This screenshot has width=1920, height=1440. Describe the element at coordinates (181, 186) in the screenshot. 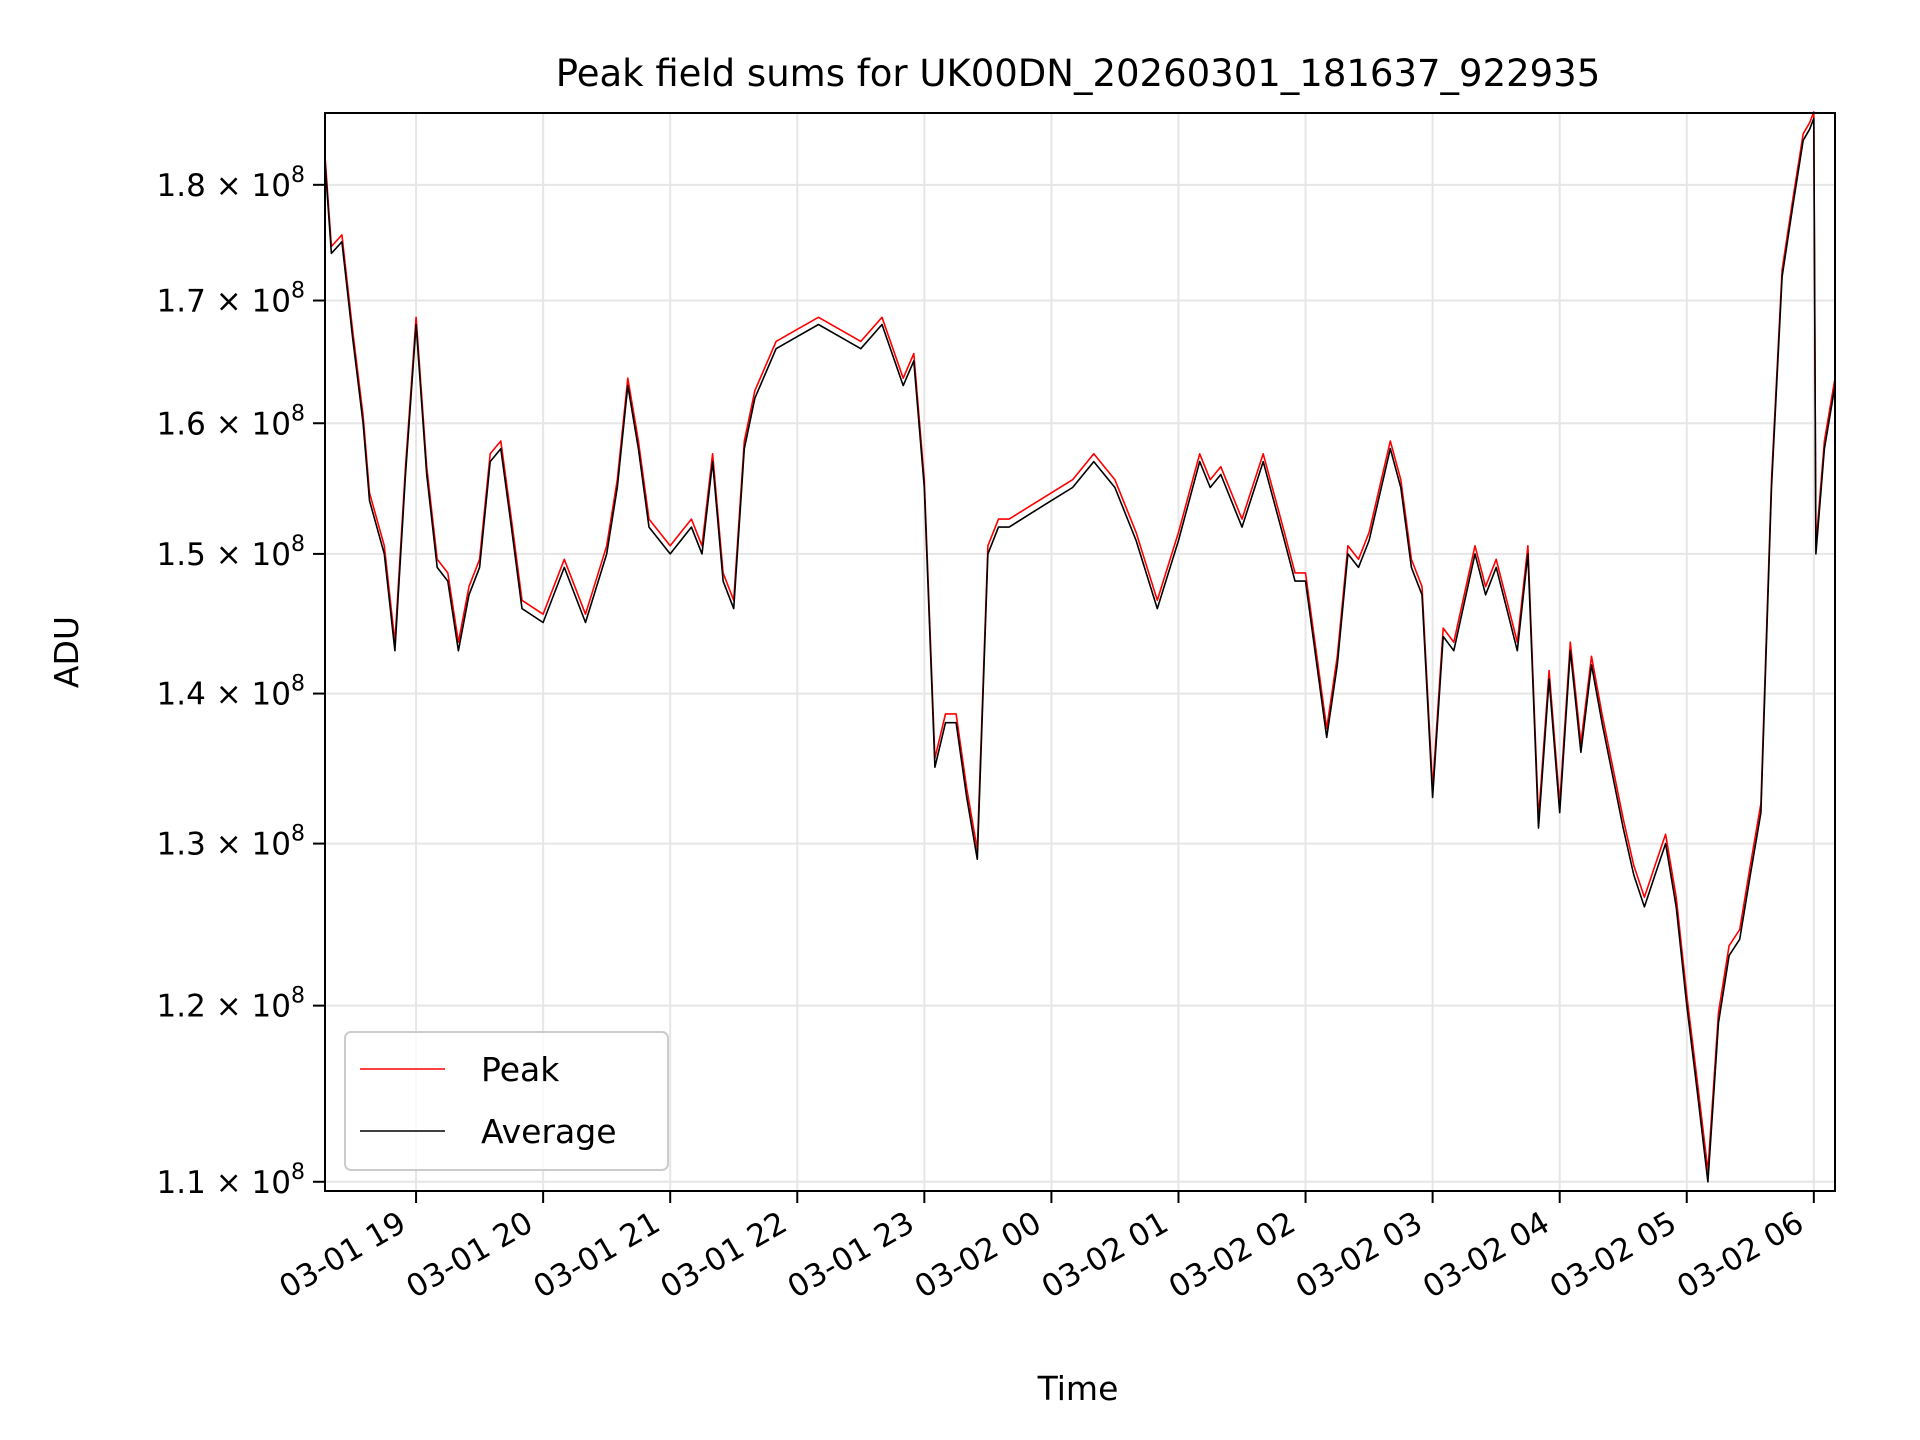

I see `y-tick-mantissa: 1.8` at that location.